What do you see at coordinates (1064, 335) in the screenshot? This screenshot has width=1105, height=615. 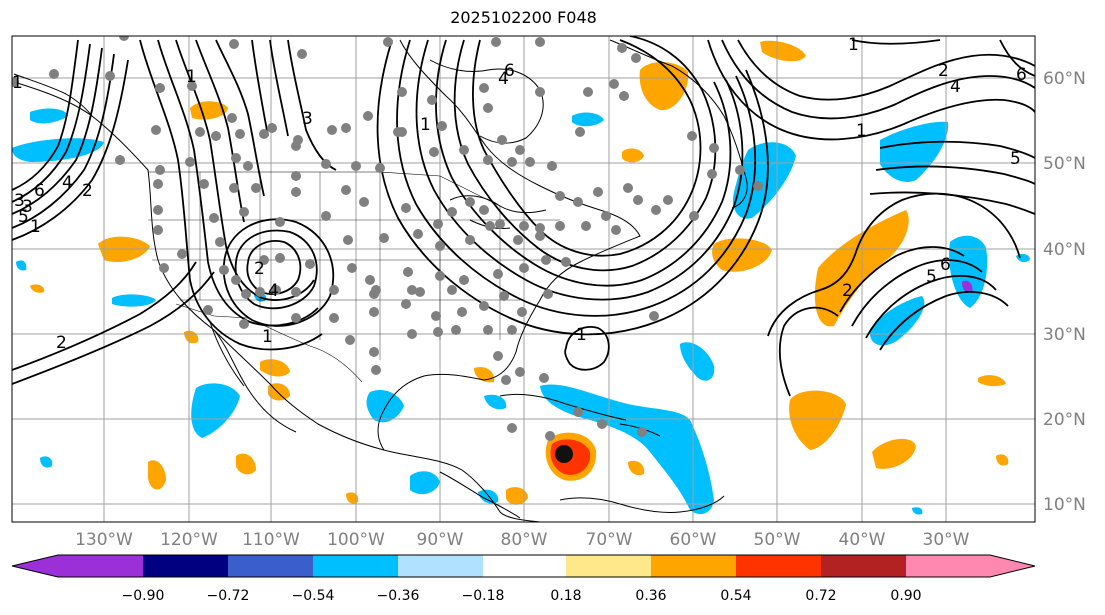 I see `latitude-label: 30°N` at bounding box center [1064, 335].